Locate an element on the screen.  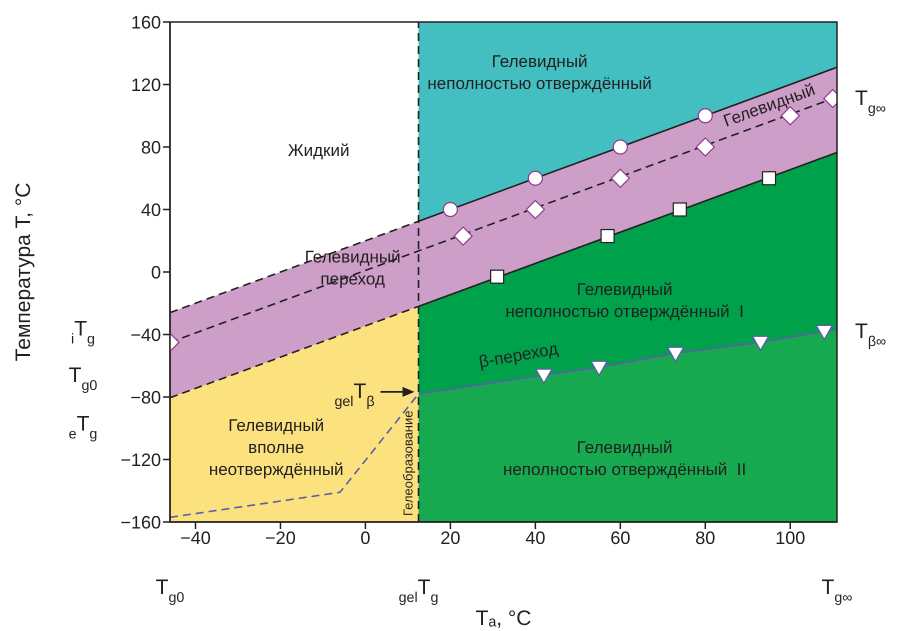
x-tick-label: −40 is located at coordinates (195, 538).